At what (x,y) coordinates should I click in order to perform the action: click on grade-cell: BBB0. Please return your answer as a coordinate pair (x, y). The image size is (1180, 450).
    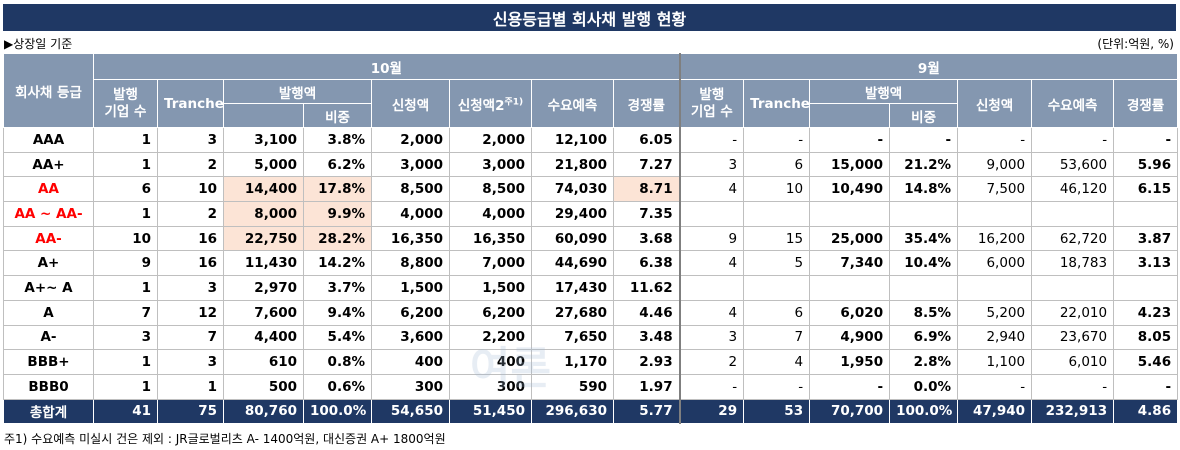
    Looking at the image, I should click on (48, 386).